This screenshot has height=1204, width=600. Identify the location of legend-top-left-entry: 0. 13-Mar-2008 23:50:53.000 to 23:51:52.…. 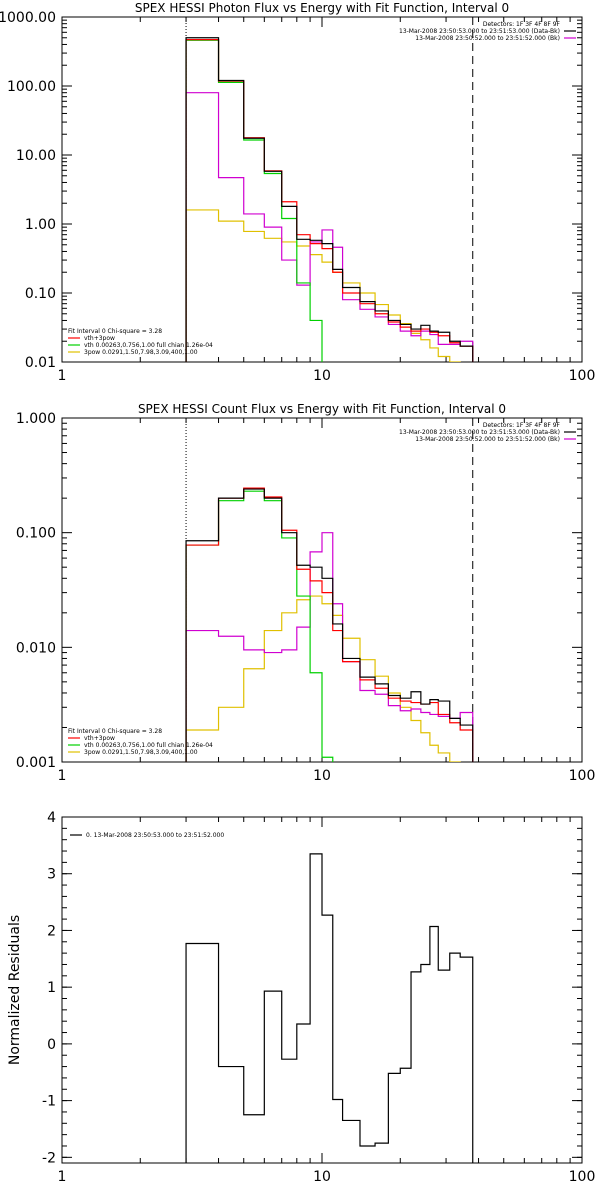
(155, 835).